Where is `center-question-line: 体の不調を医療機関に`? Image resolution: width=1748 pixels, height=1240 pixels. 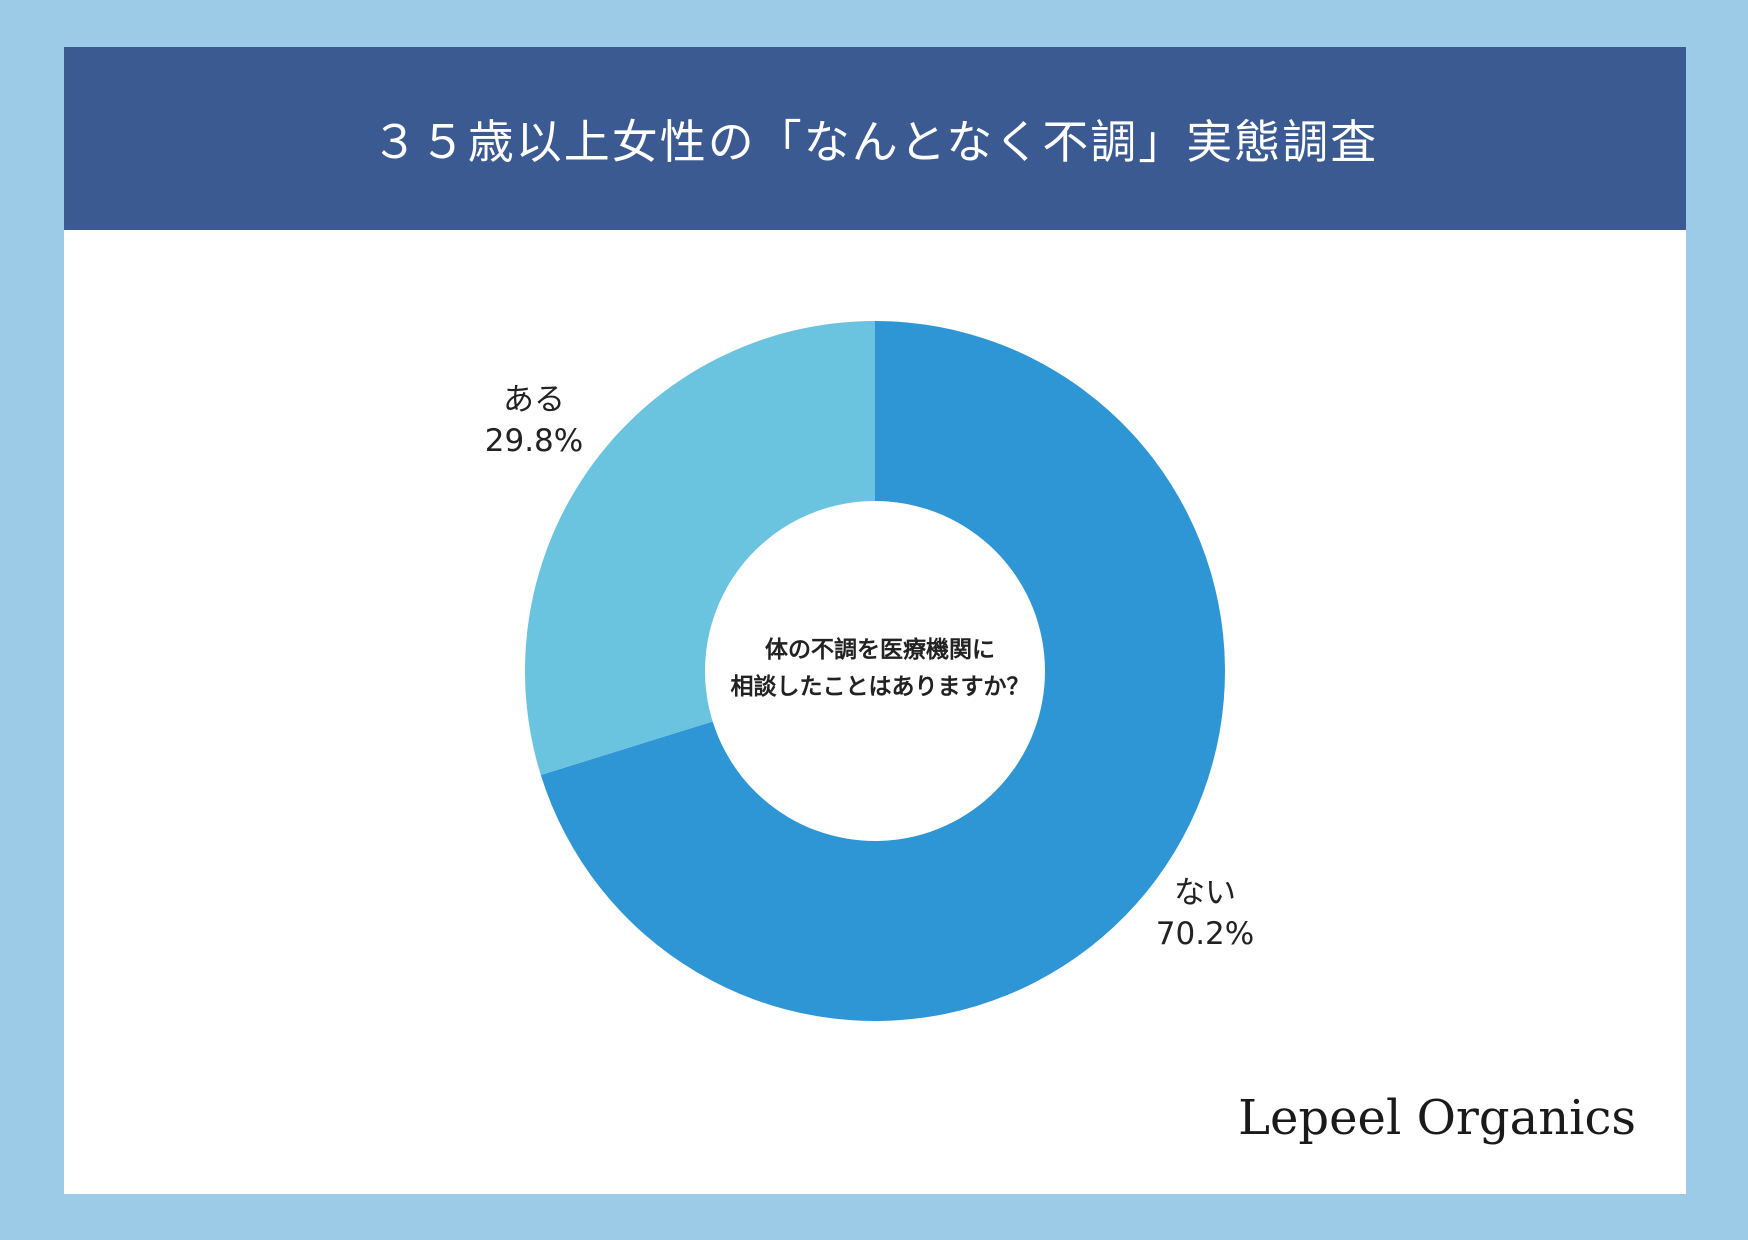
center-question-line: 体の不調を医療機関に is located at coordinates (880, 650).